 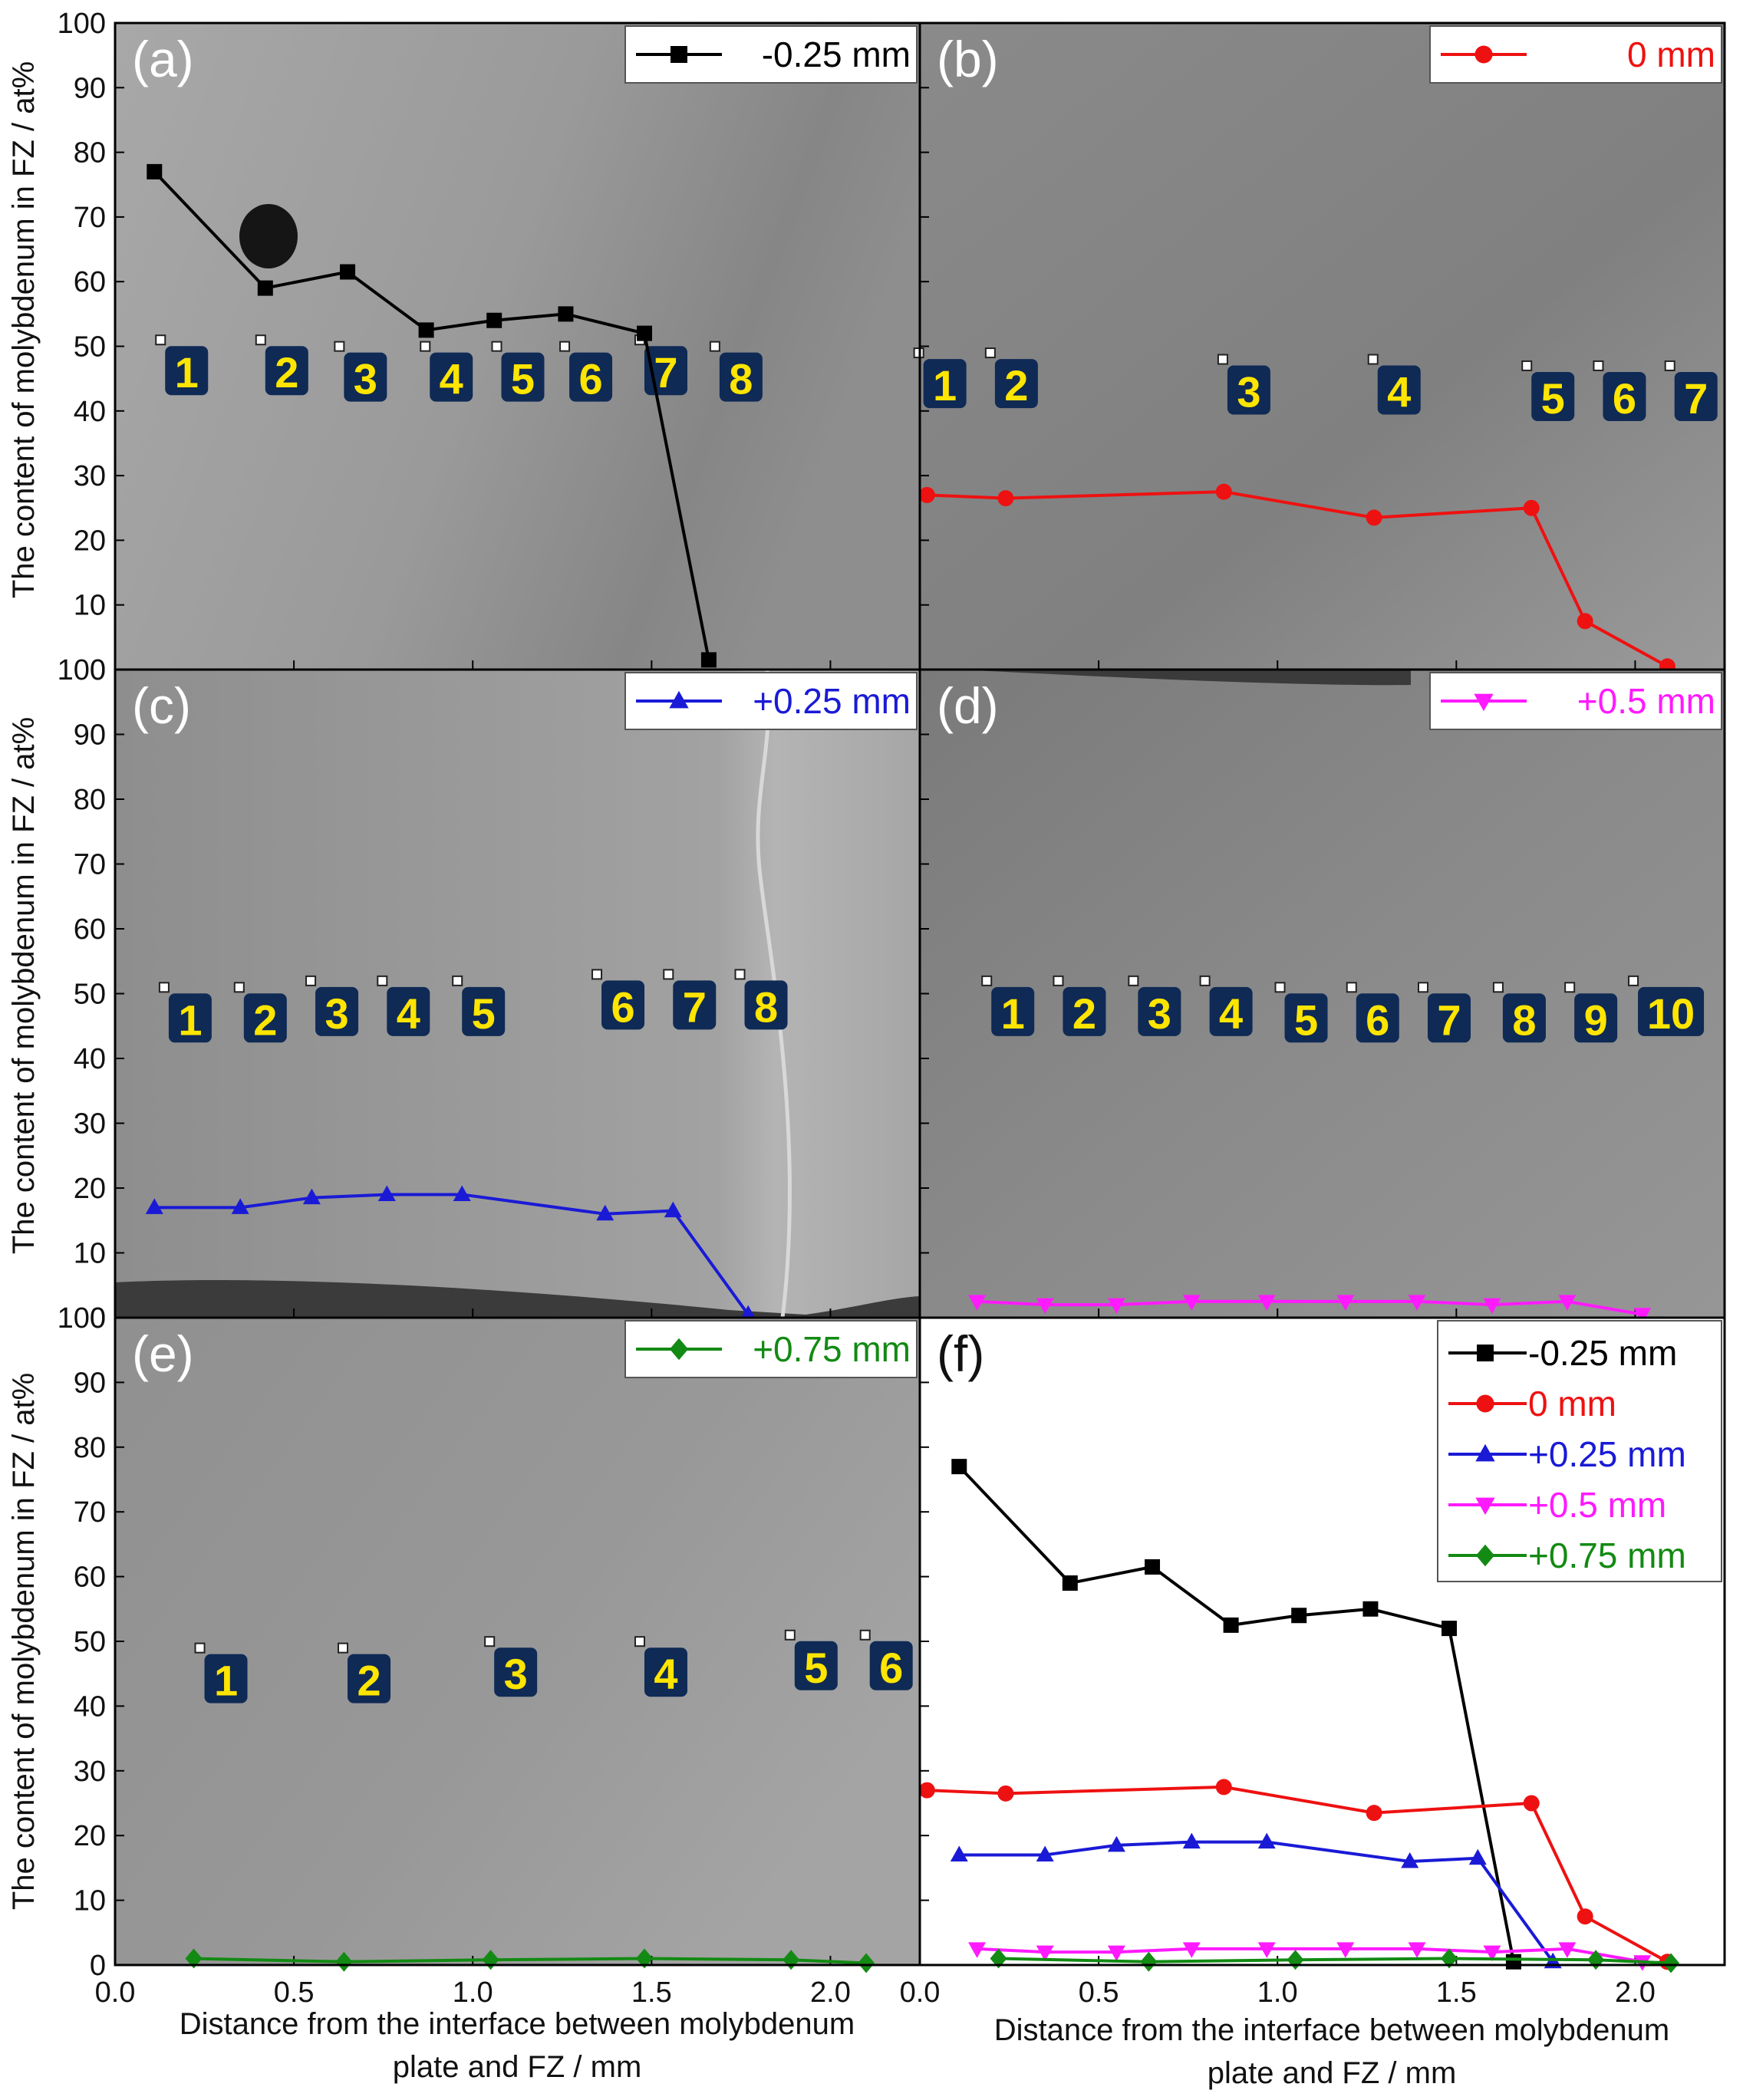 What do you see at coordinates (268, 236) in the screenshot?
I see `pore` at bounding box center [268, 236].